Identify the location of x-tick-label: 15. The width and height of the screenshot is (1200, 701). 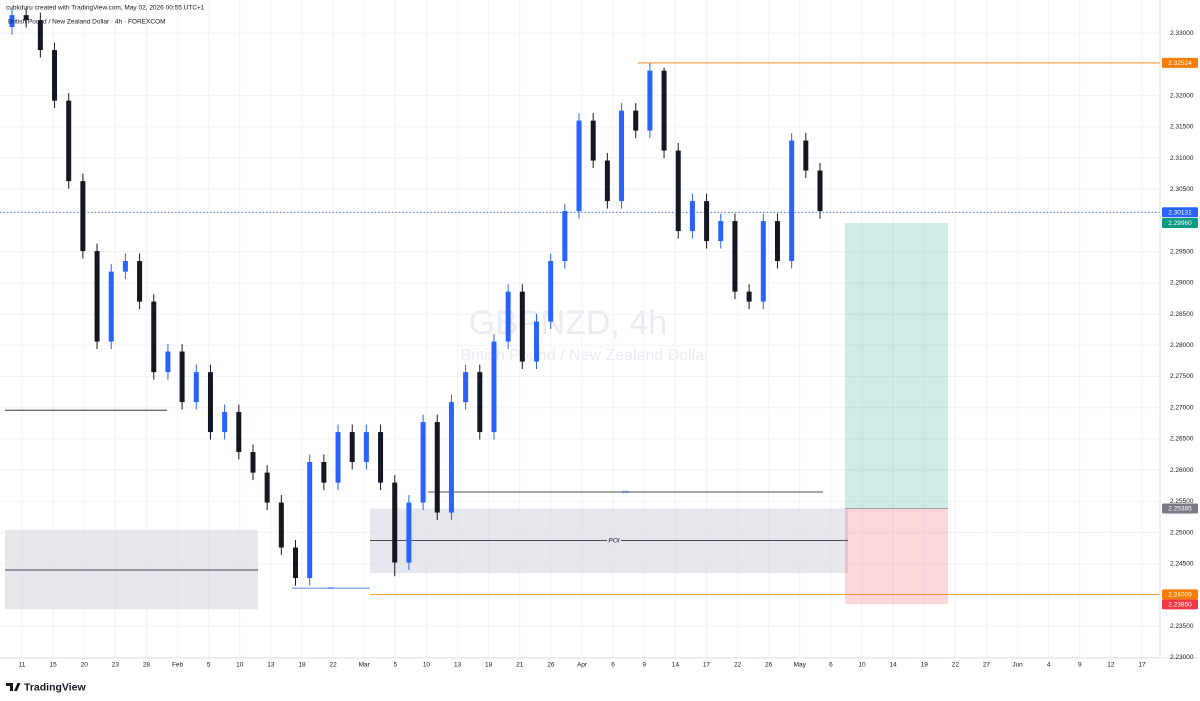
(53, 665).